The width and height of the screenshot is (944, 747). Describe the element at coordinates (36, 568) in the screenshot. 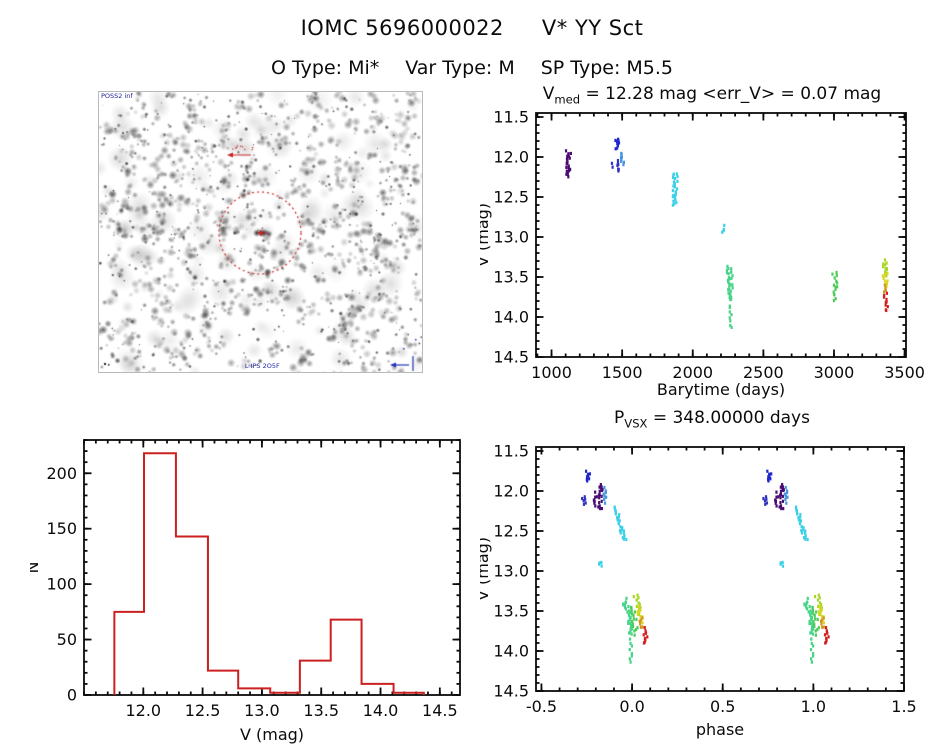

I see `svg-text: N` at that location.